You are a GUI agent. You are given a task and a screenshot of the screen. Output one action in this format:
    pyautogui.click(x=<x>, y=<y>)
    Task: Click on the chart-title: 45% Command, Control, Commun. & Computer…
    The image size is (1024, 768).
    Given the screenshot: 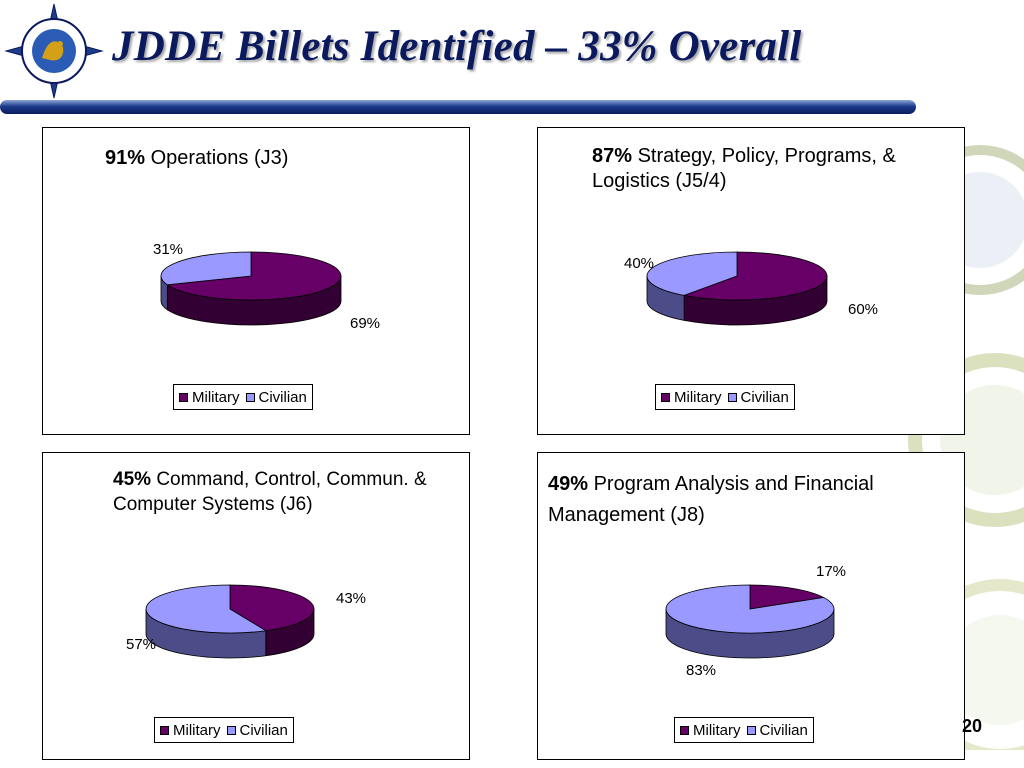 What is the action you would take?
    pyautogui.click(x=291, y=492)
    